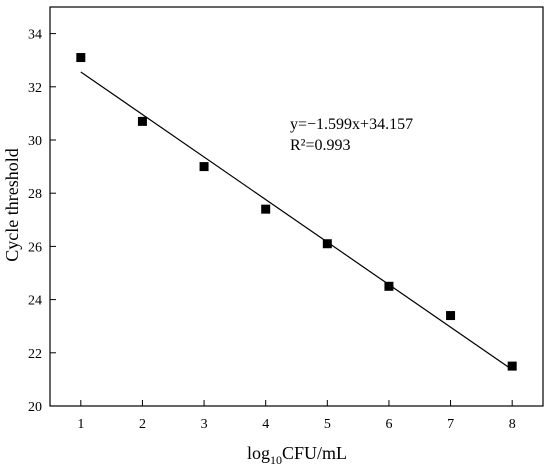  What do you see at coordinates (276, 460) in the screenshot?
I see `x-axis-title-subscript: 10` at bounding box center [276, 460].